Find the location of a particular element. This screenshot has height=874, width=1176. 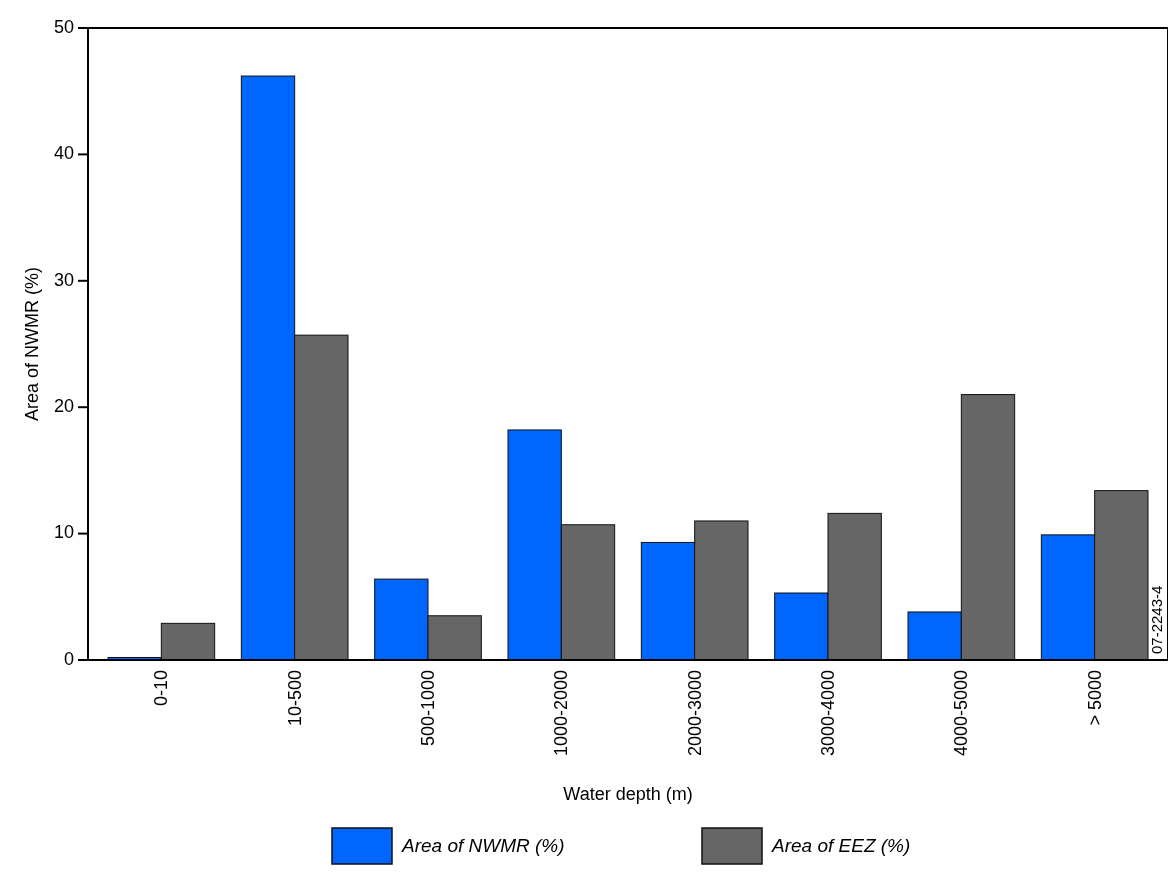

x-tick-label: 0-10 is located at coordinates (161, 688).